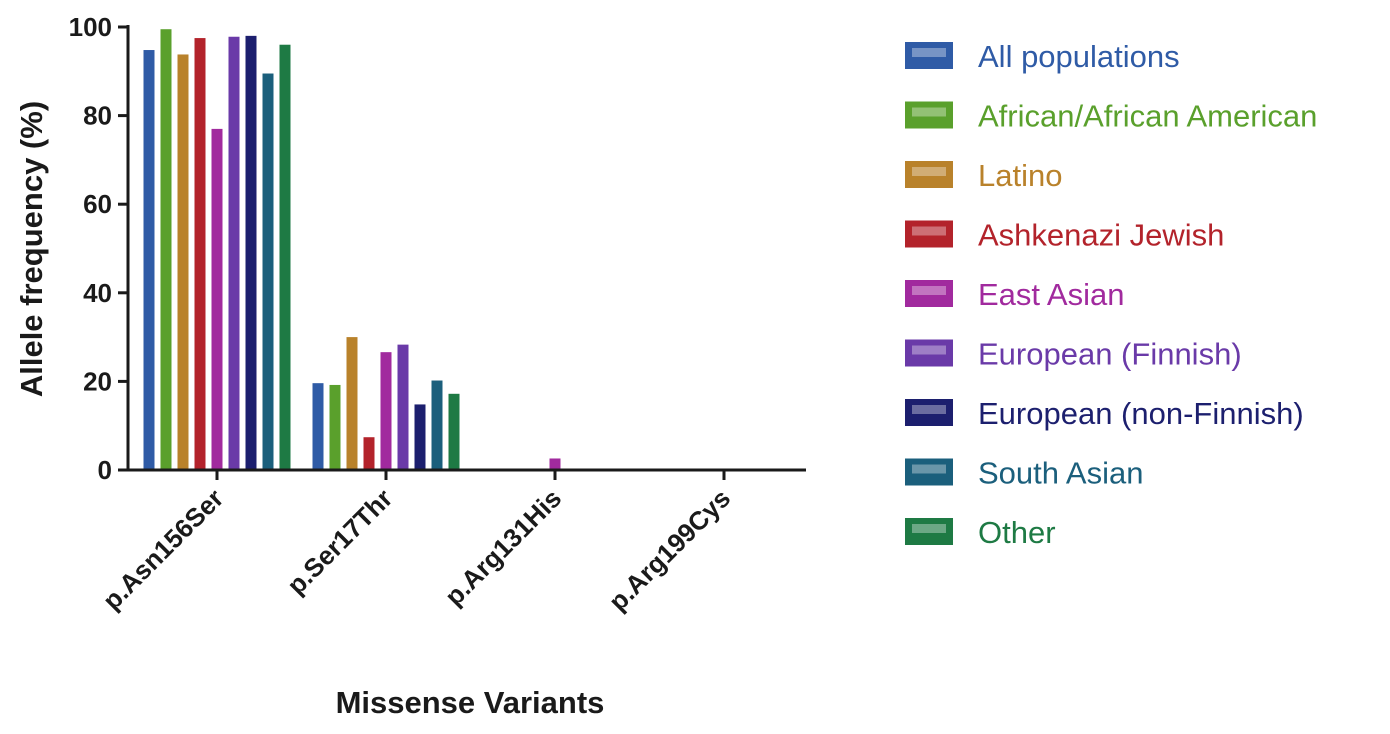  What do you see at coordinates (97, 204) in the screenshot?
I see `y-tick-label: 60` at bounding box center [97, 204].